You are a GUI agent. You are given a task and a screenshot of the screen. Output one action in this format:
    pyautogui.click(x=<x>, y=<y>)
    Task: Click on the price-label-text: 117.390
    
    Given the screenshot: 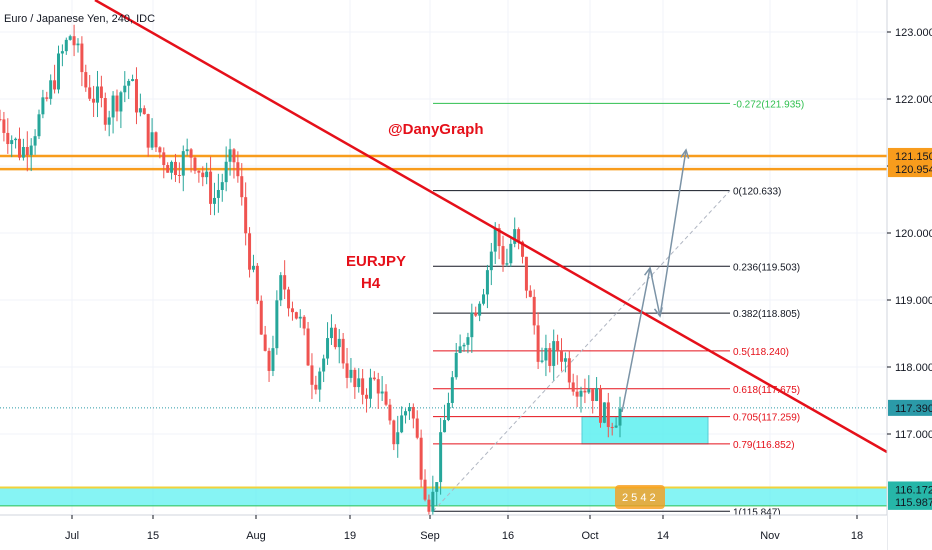 What is the action you would take?
    pyautogui.click(x=913, y=409)
    